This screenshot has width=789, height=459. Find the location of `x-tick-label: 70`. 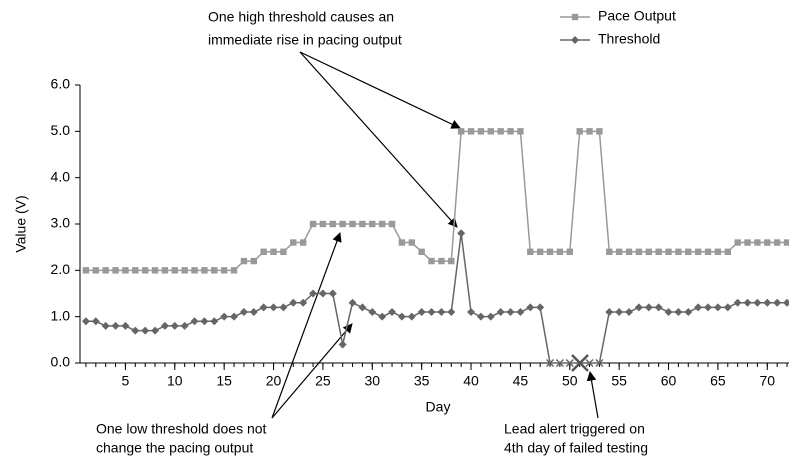

x-tick-label: 70 is located at coordinates (767, 381).